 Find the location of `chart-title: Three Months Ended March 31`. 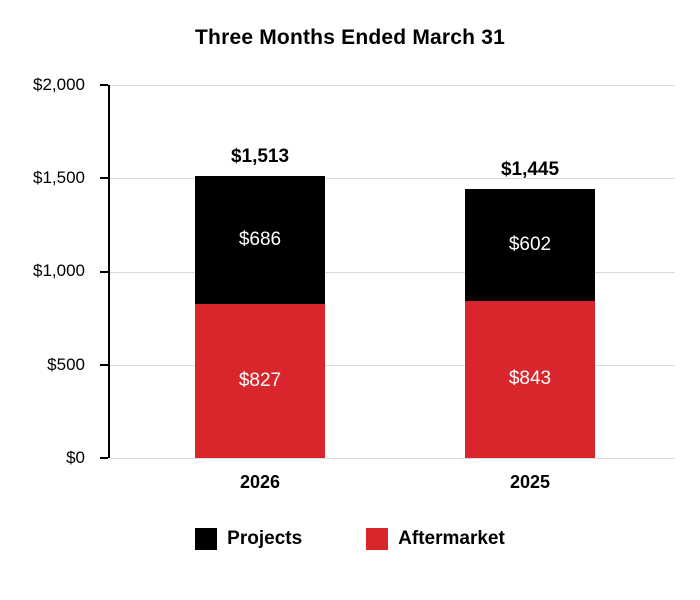

chart-title: Three Months Ended March 31 is located at coordinates (350, 37).